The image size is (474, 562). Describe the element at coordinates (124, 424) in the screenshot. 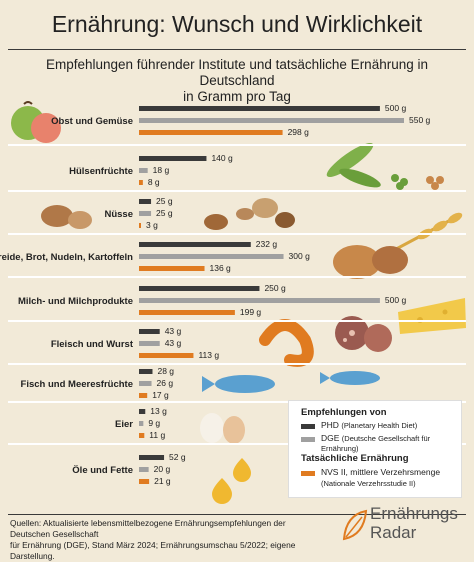

I see `category-label: Eier` at that location.